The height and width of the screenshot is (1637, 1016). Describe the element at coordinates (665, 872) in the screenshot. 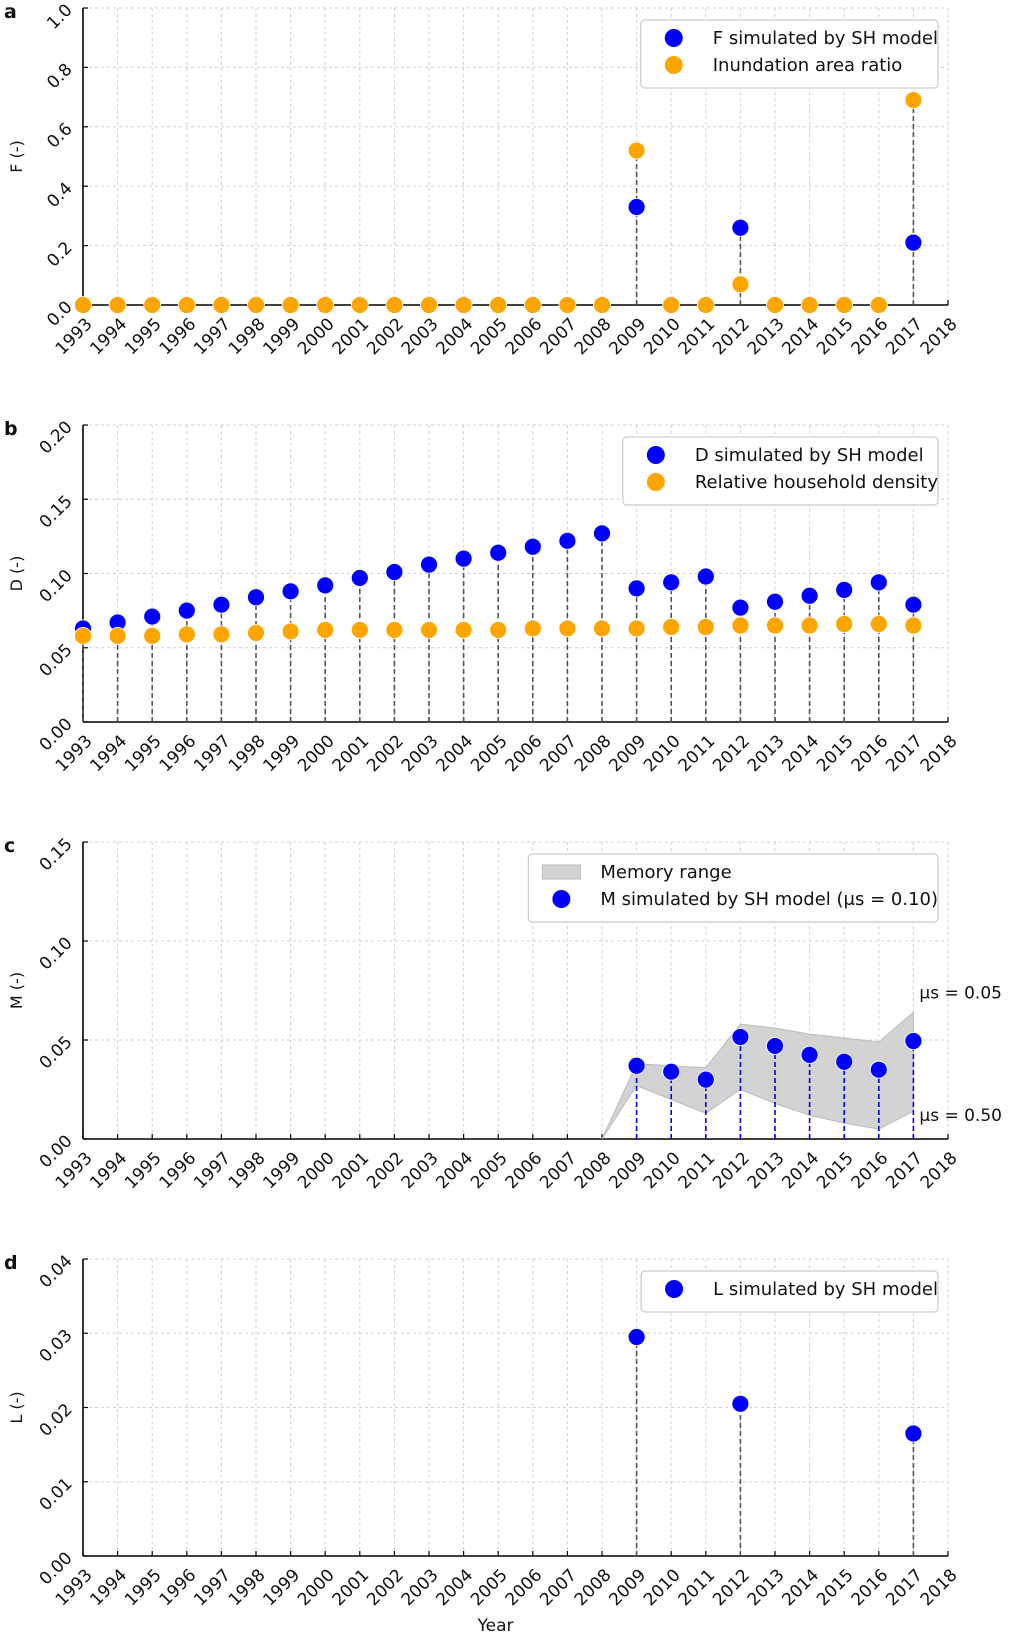

I see `legend-label: Memory range` at that location.